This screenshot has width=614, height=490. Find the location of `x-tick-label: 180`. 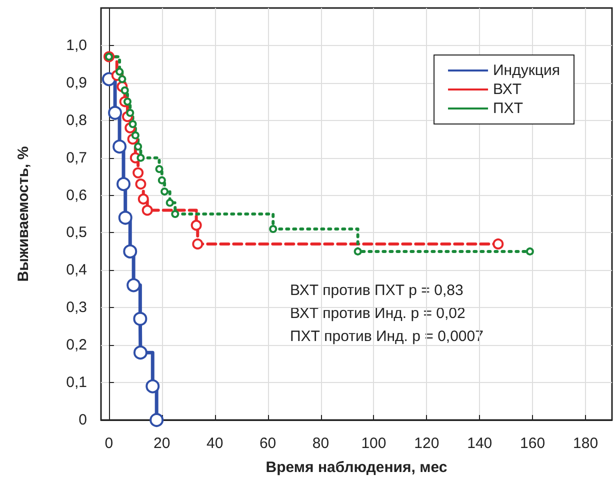

x-tick-label: 180 is located at coordinates (585, 443).